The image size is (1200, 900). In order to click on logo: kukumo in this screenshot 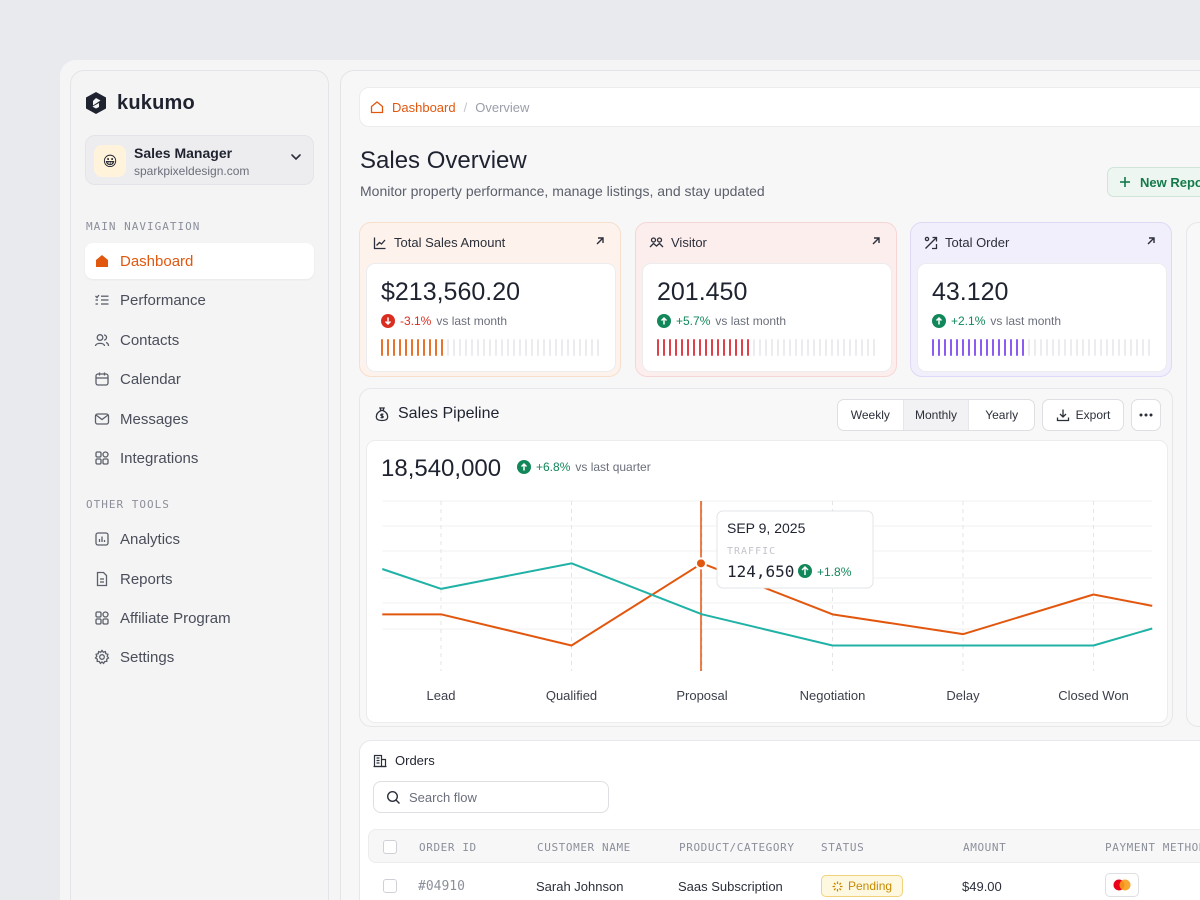, I will do `click(140, 103)`.